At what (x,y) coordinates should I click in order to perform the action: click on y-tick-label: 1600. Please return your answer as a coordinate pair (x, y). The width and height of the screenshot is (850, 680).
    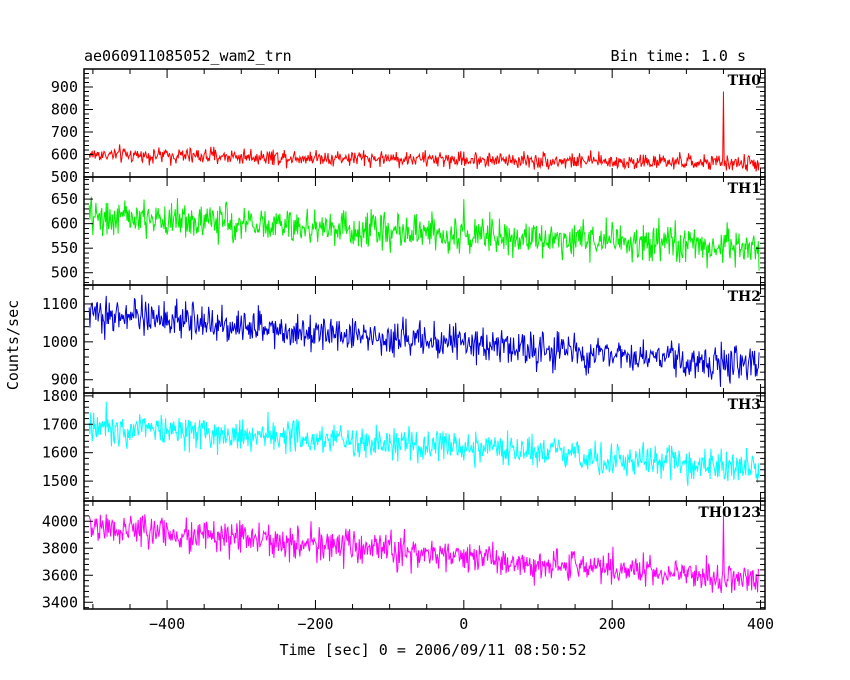
    Looking at the image, I should click on (60, 453).